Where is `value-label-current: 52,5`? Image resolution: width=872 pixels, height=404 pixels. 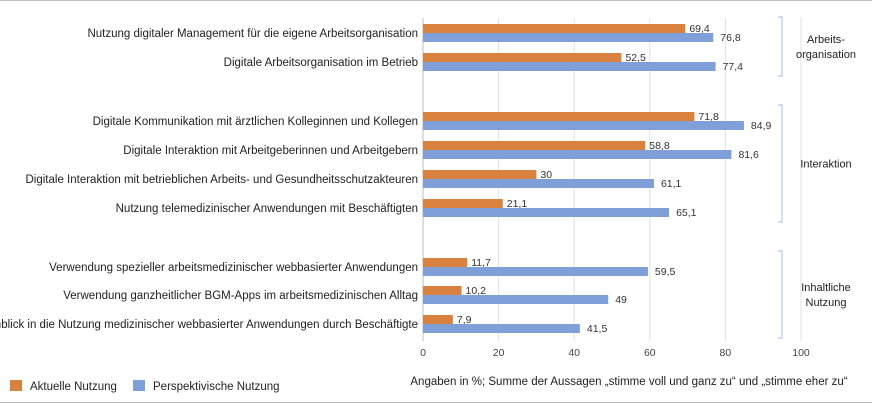
value-label-current: 52,5 is located at coordinates (635, 58).